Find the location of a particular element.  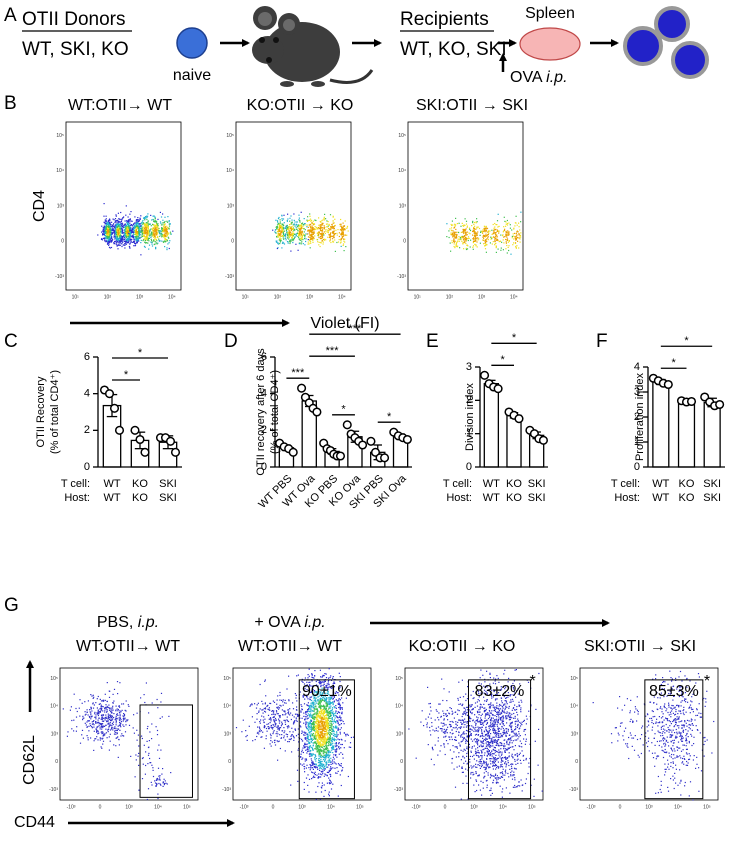

donors-title: OTII Donors is located at coordinates (73, 19).